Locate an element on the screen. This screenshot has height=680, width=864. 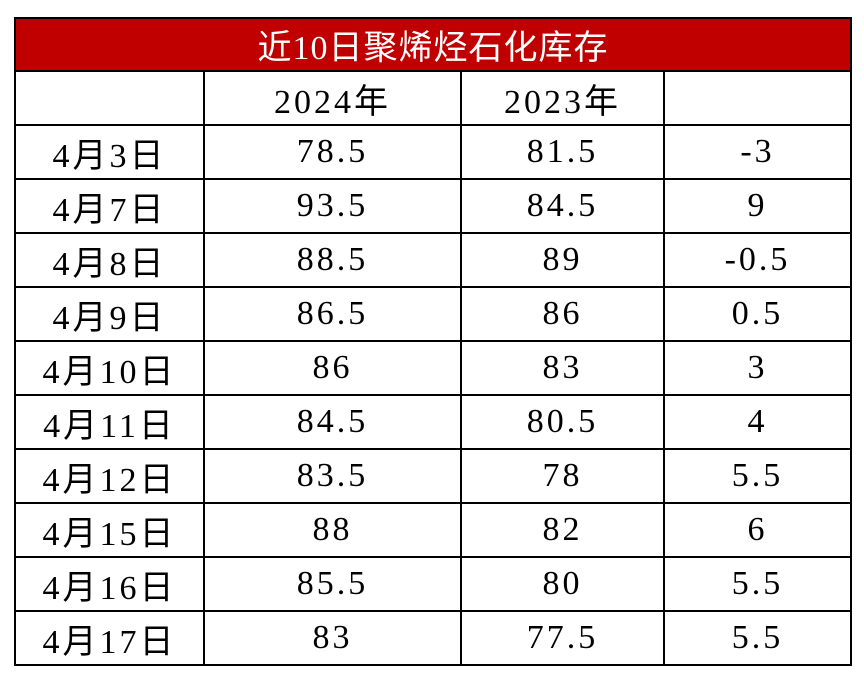
data-row: 4月15日 88 82 6 is located at coordinates (433, 530).